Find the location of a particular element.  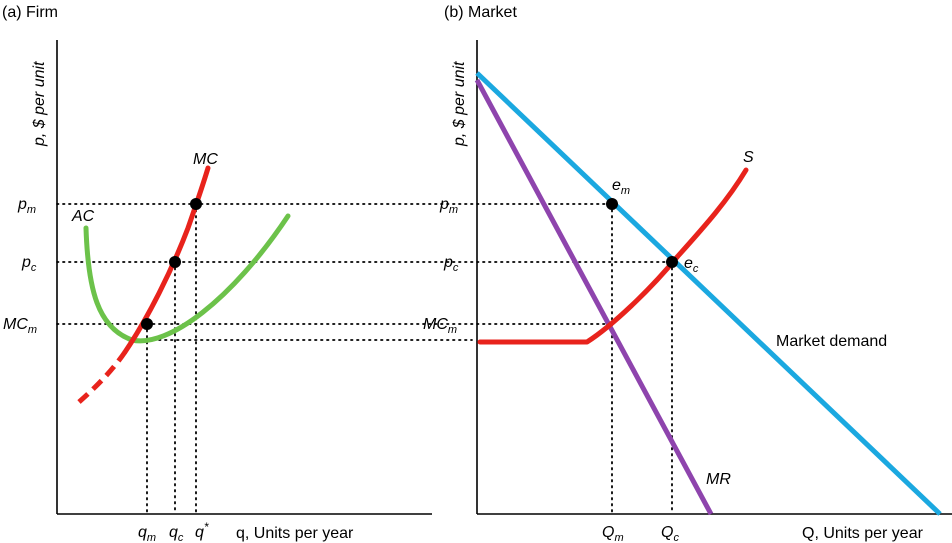

panel-a-title: (a) Firm is located at coordinates (30, 12).